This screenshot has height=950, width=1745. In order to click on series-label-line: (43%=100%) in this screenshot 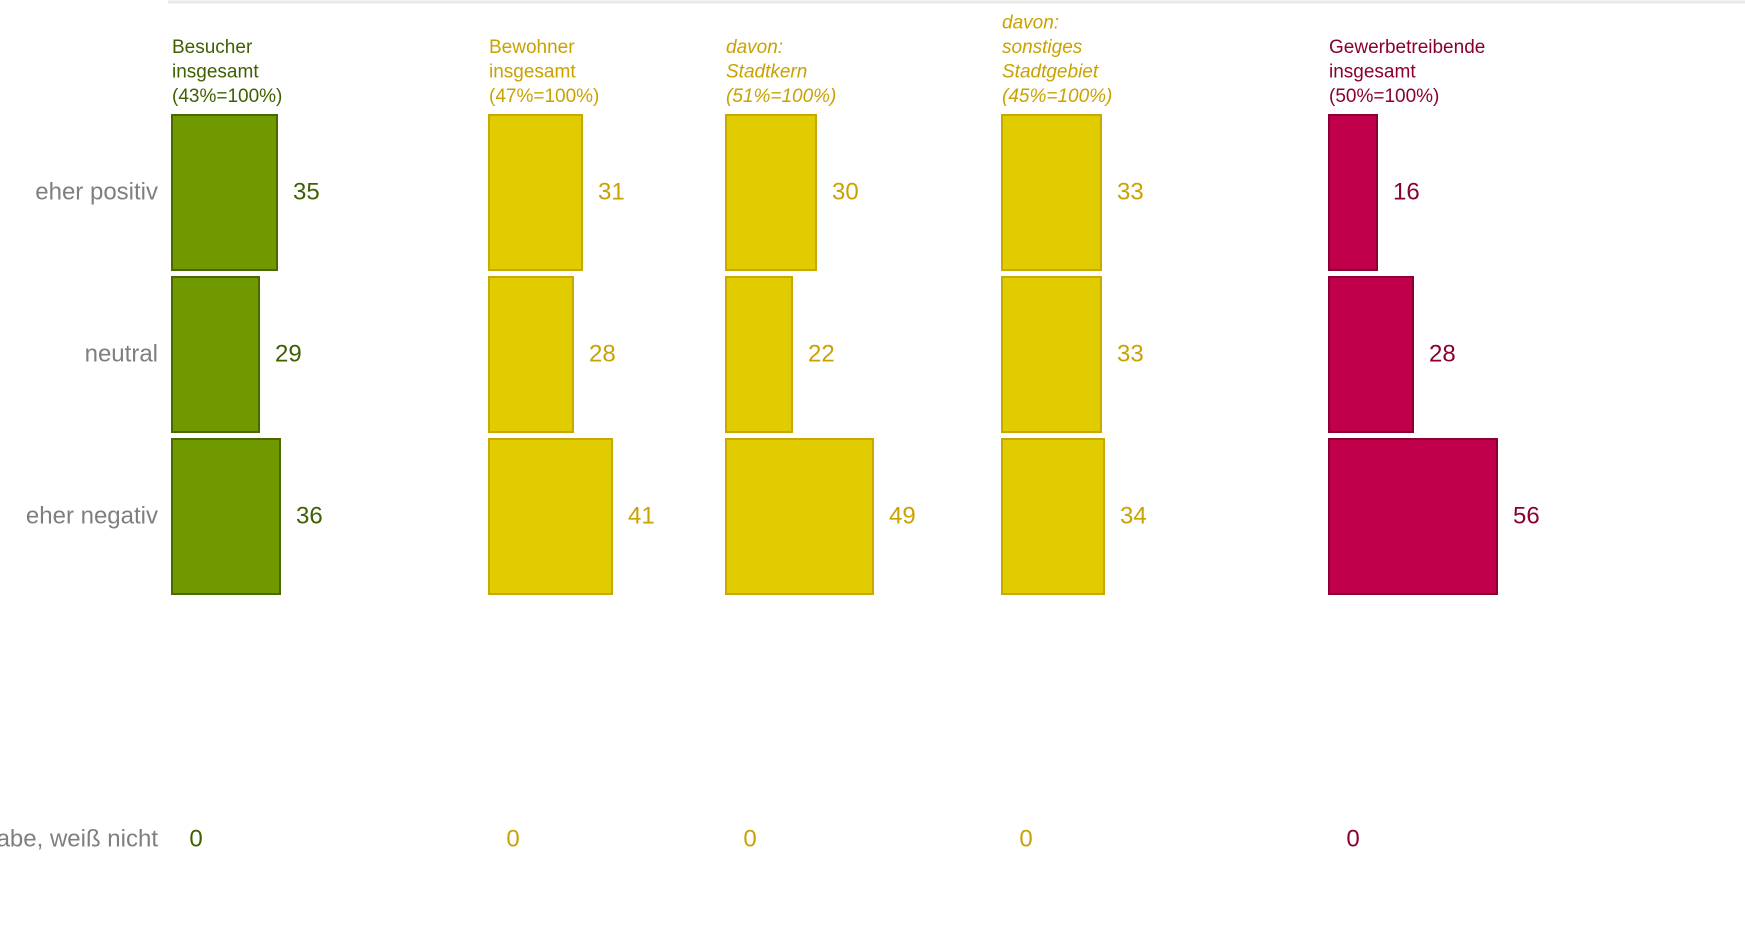, I will do `click(227, 96)`.